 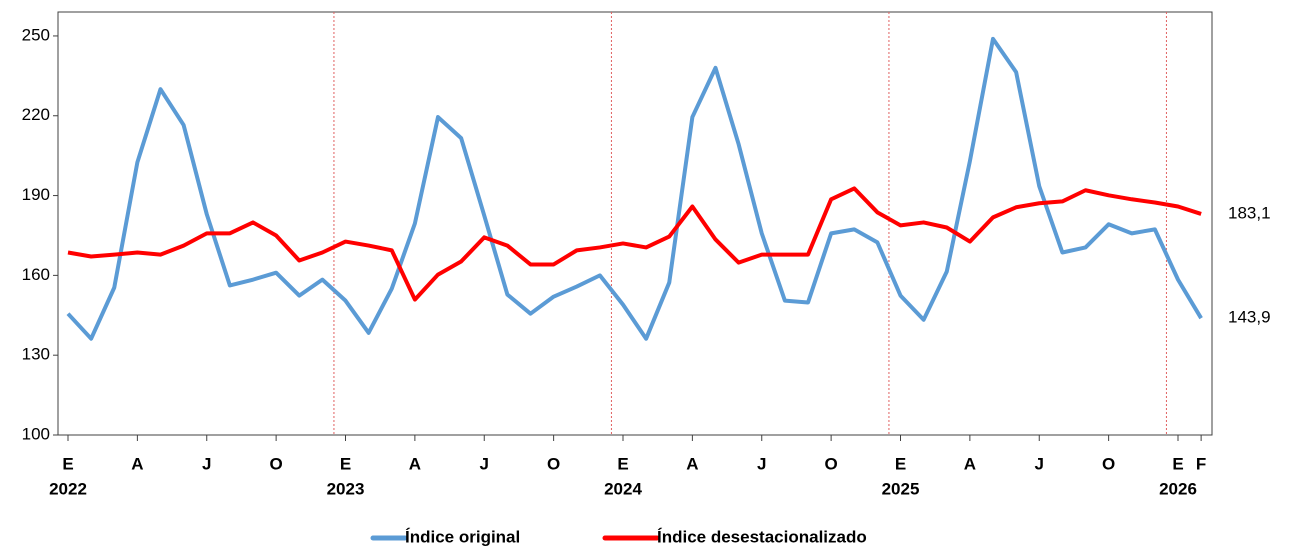 I want to click on y-tick-label: 100, so click(x=36, y=433).